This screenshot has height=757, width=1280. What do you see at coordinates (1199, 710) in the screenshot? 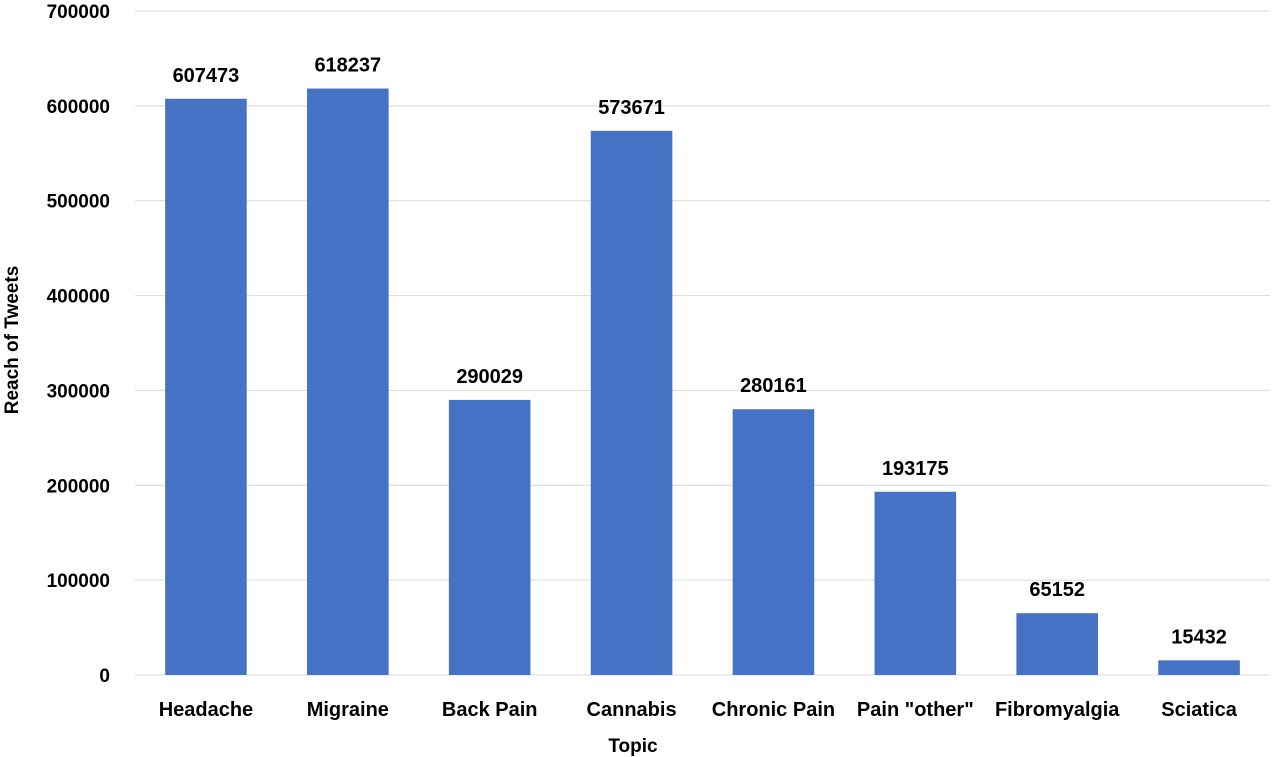
I see `x-tick-label: Sciatica` at bounding box center [1199, 710].